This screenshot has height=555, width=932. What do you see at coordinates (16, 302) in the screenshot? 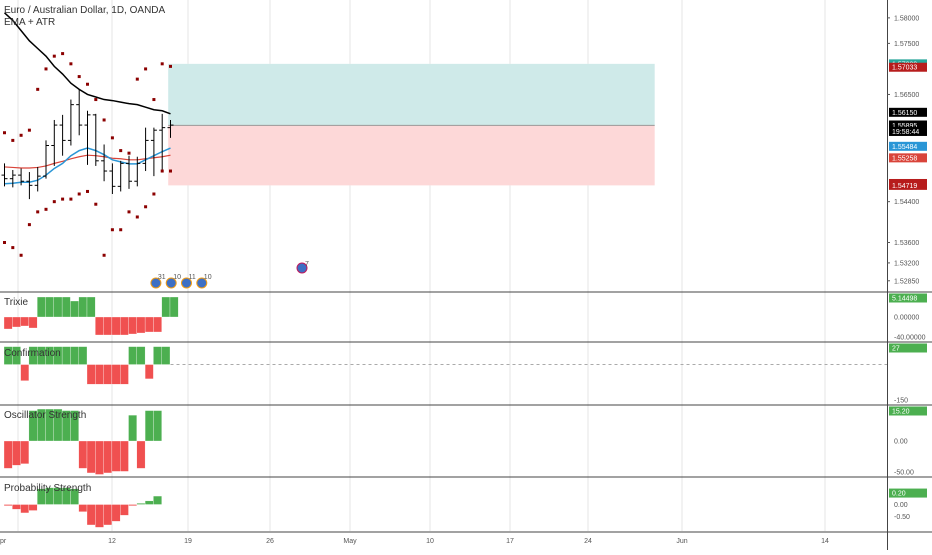
I see `pane-title-trixie: Trixie` at bounding box center [16, 302].